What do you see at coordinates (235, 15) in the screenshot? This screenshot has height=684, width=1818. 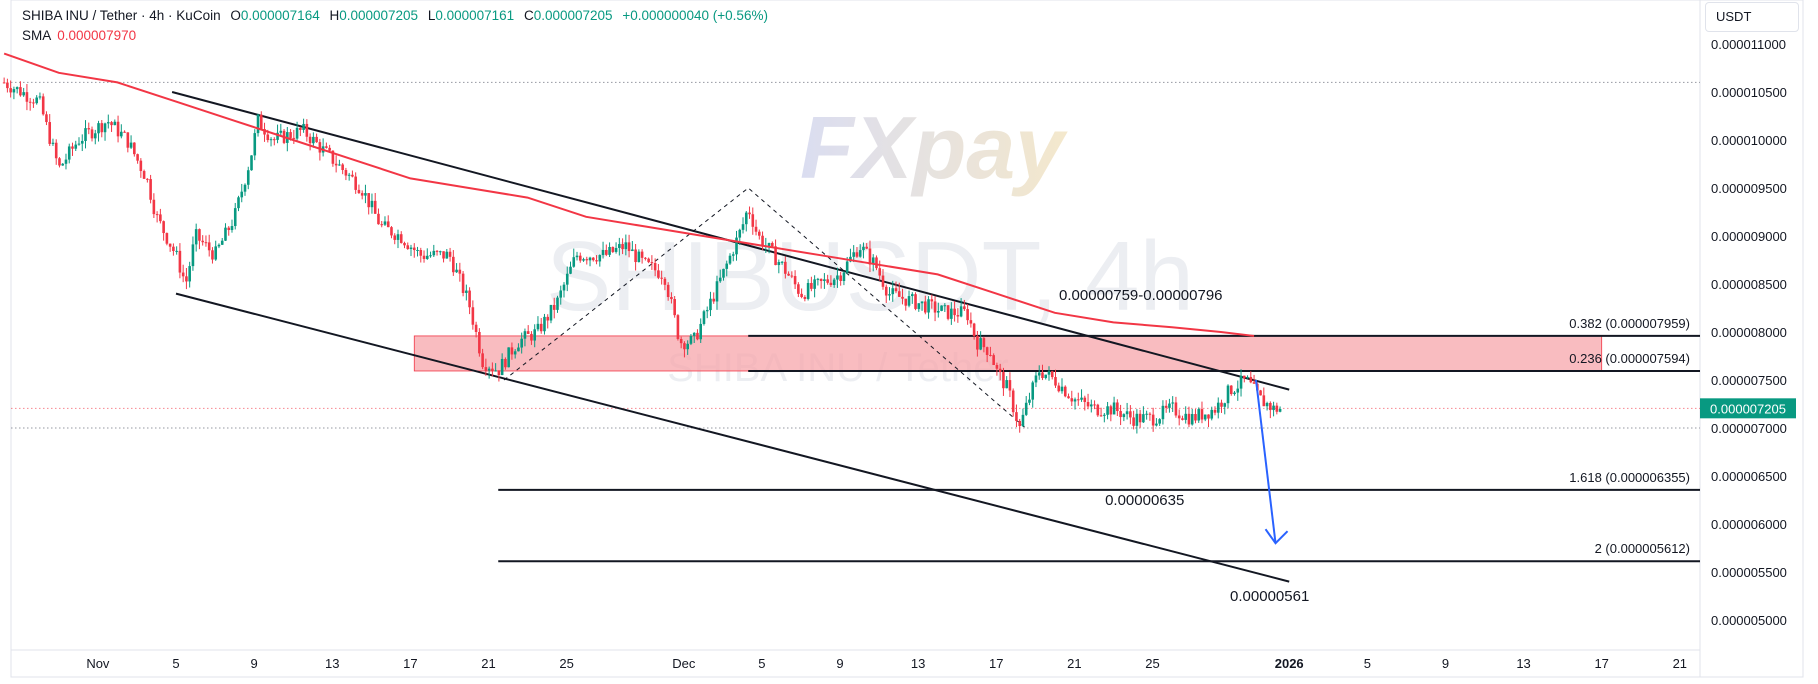 I see `open-label: O` at bounding box center [235, 15].